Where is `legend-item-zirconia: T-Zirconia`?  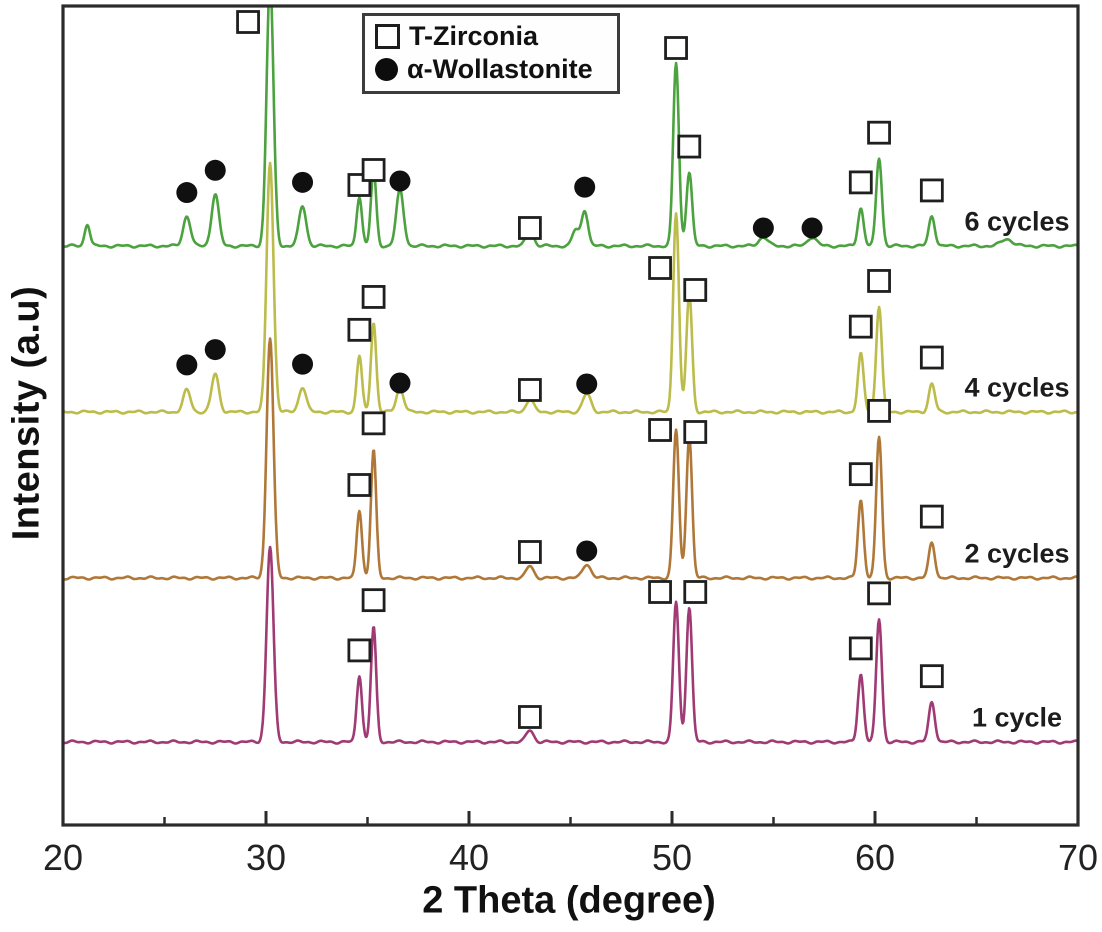 legend-item-zirconia: T-Zirconia is located at coordinates (492, 36).